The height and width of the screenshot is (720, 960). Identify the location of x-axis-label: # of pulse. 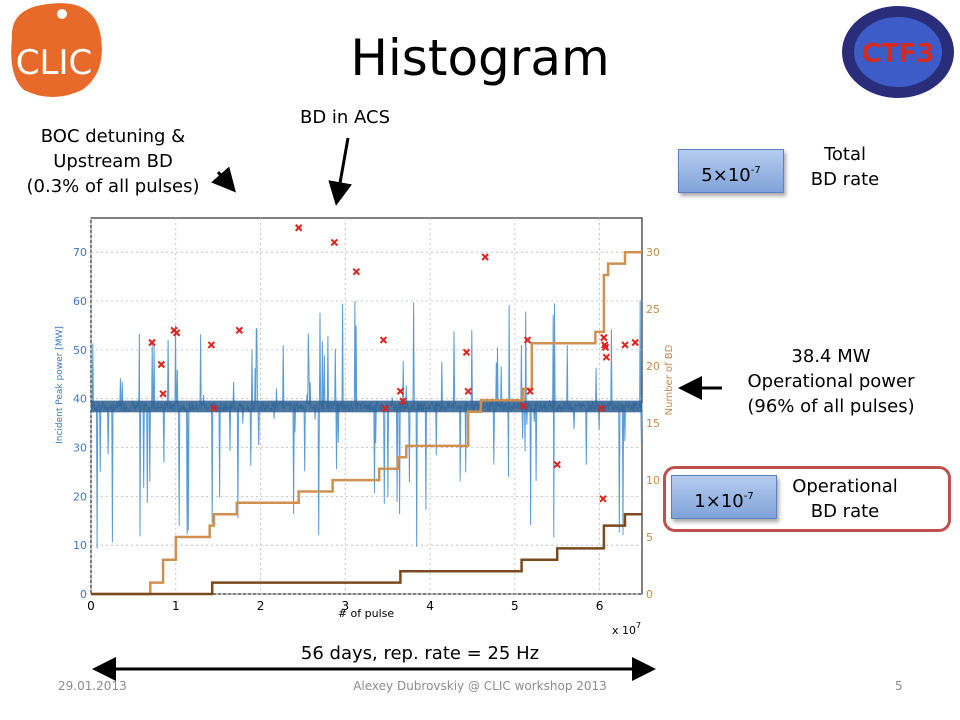
(366, 613).